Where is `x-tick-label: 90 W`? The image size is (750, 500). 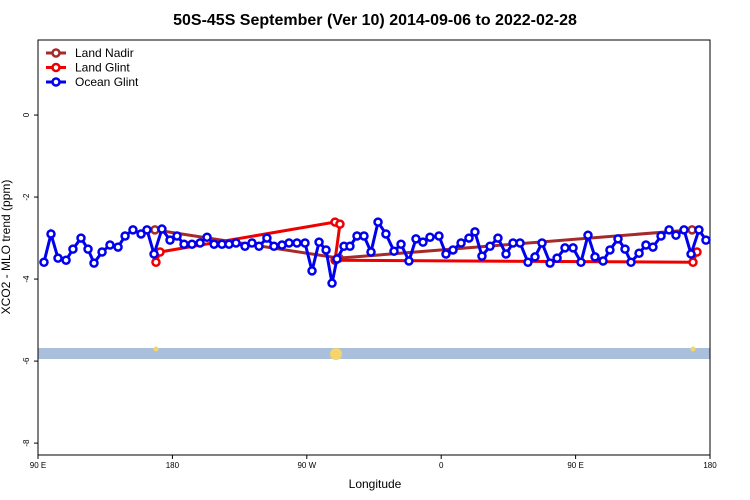
x-tick-label: 90 W is located at coordinates (306, 465).